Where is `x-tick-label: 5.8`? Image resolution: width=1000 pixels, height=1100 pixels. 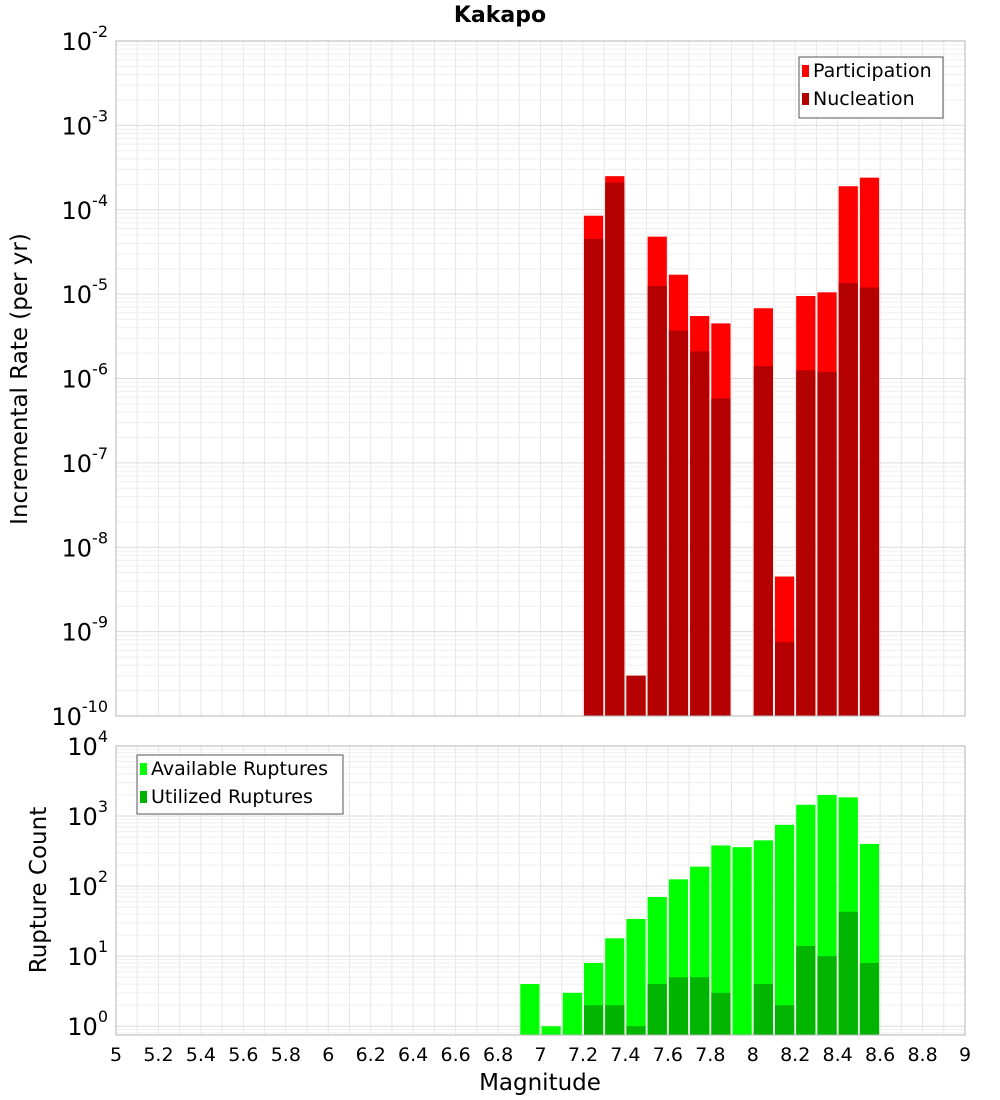
x-tick-label: 5.8 is located at coordinates (286, 1055).